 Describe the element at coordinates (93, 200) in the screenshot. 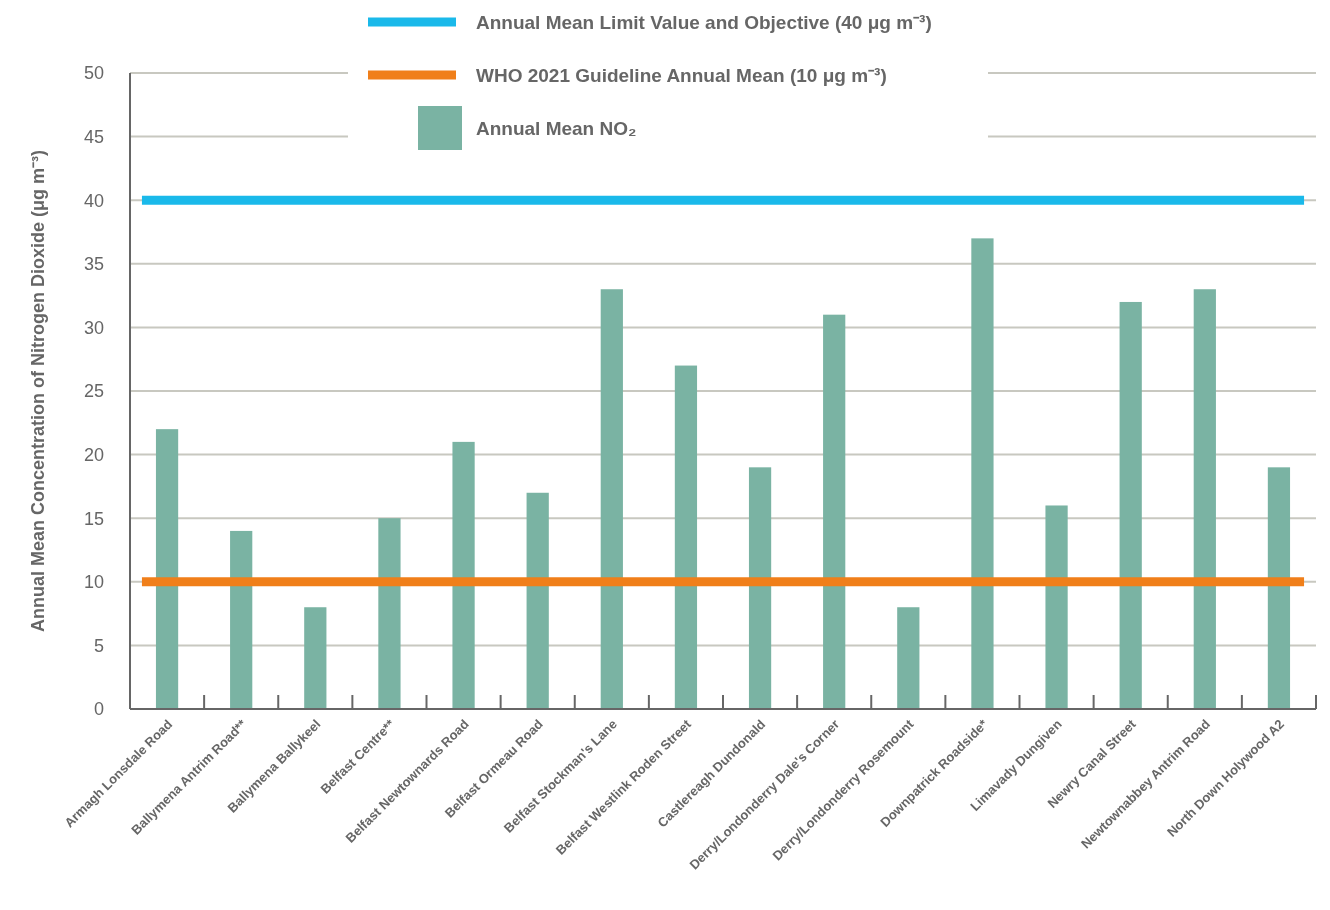

I see `y-tick-label: 40` at that location.